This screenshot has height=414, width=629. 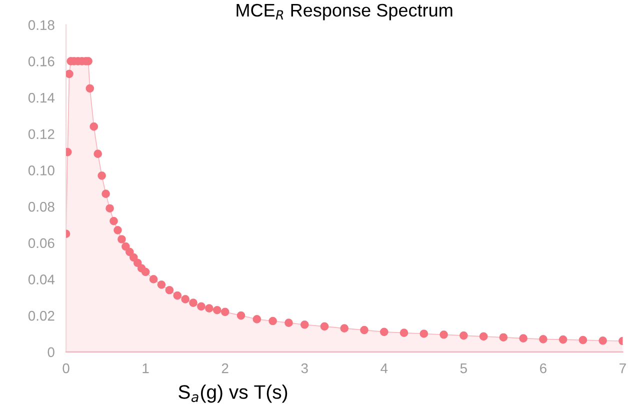 I want to click on x-tick-label: 4, so click(x=384, y=369).